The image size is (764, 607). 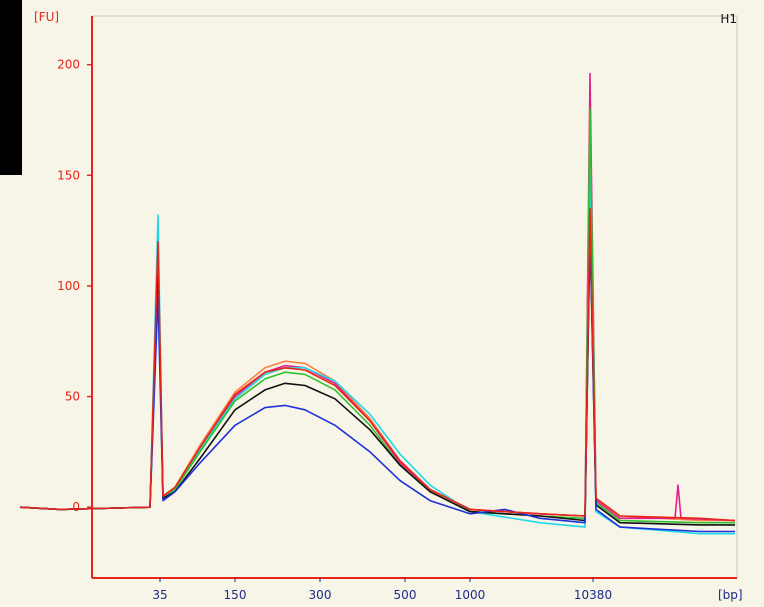 I want to click on y-tick-label: 100, so click(x=68, y=286).